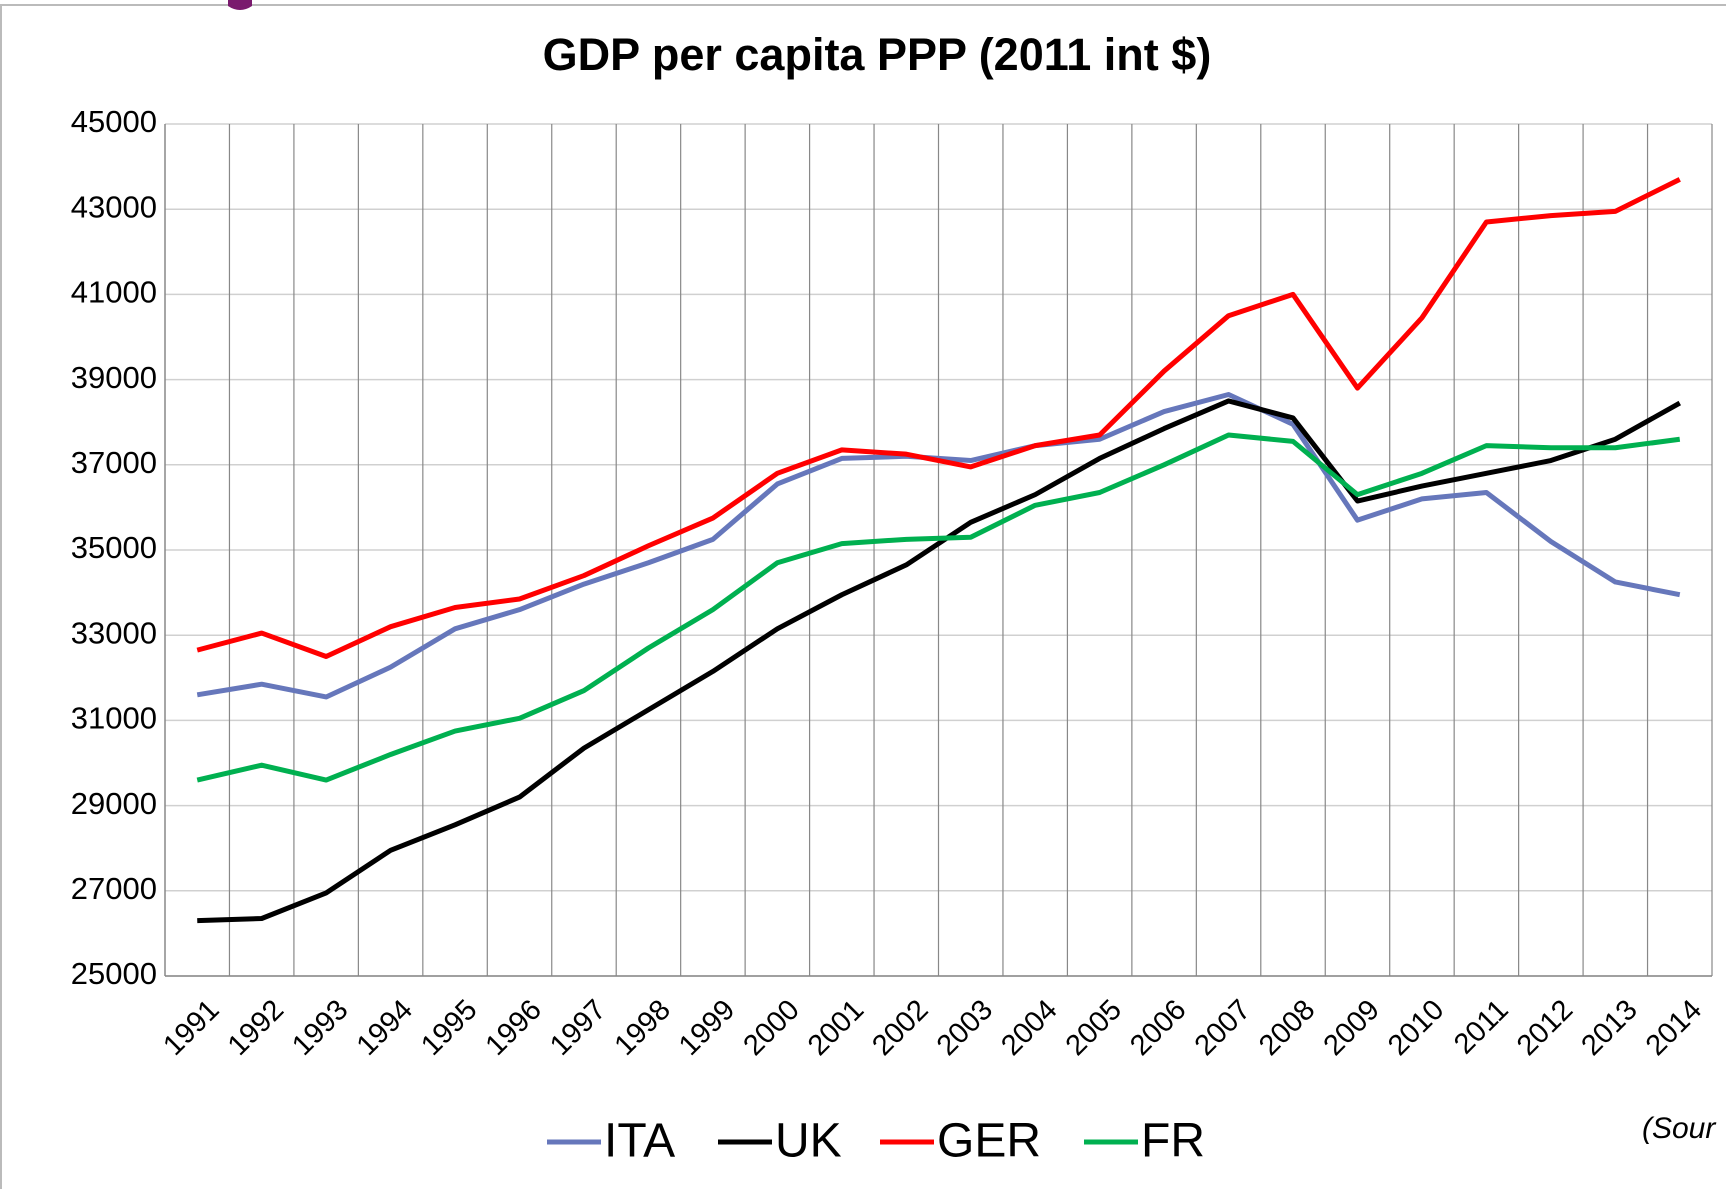 The image size is (1726, 1189). What do you see at coordinates (965, 1028) in the screenshot?
I see `x-tick-label: 2003` at bounding box center [965, 1028].